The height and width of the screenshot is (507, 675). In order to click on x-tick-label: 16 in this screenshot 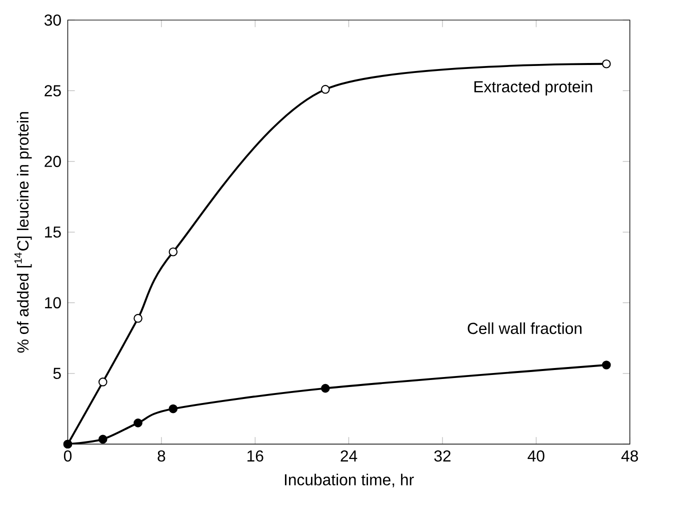, I will do `click(256, 456)`.